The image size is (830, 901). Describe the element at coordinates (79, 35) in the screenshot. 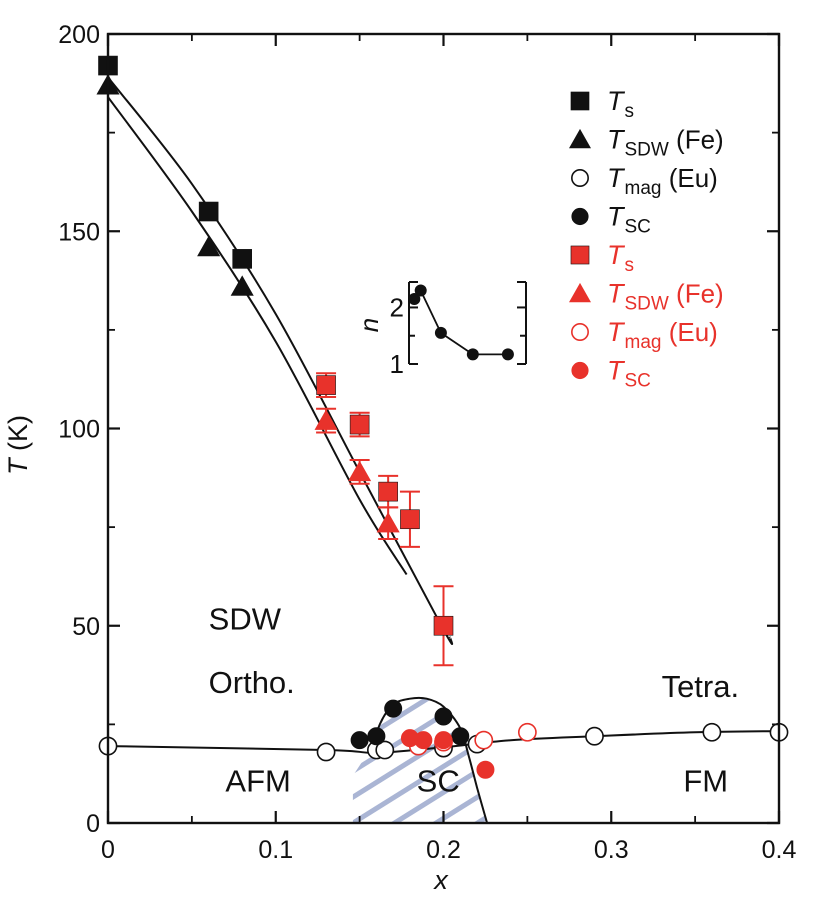

I see `y-tick-label: 200` at that location.